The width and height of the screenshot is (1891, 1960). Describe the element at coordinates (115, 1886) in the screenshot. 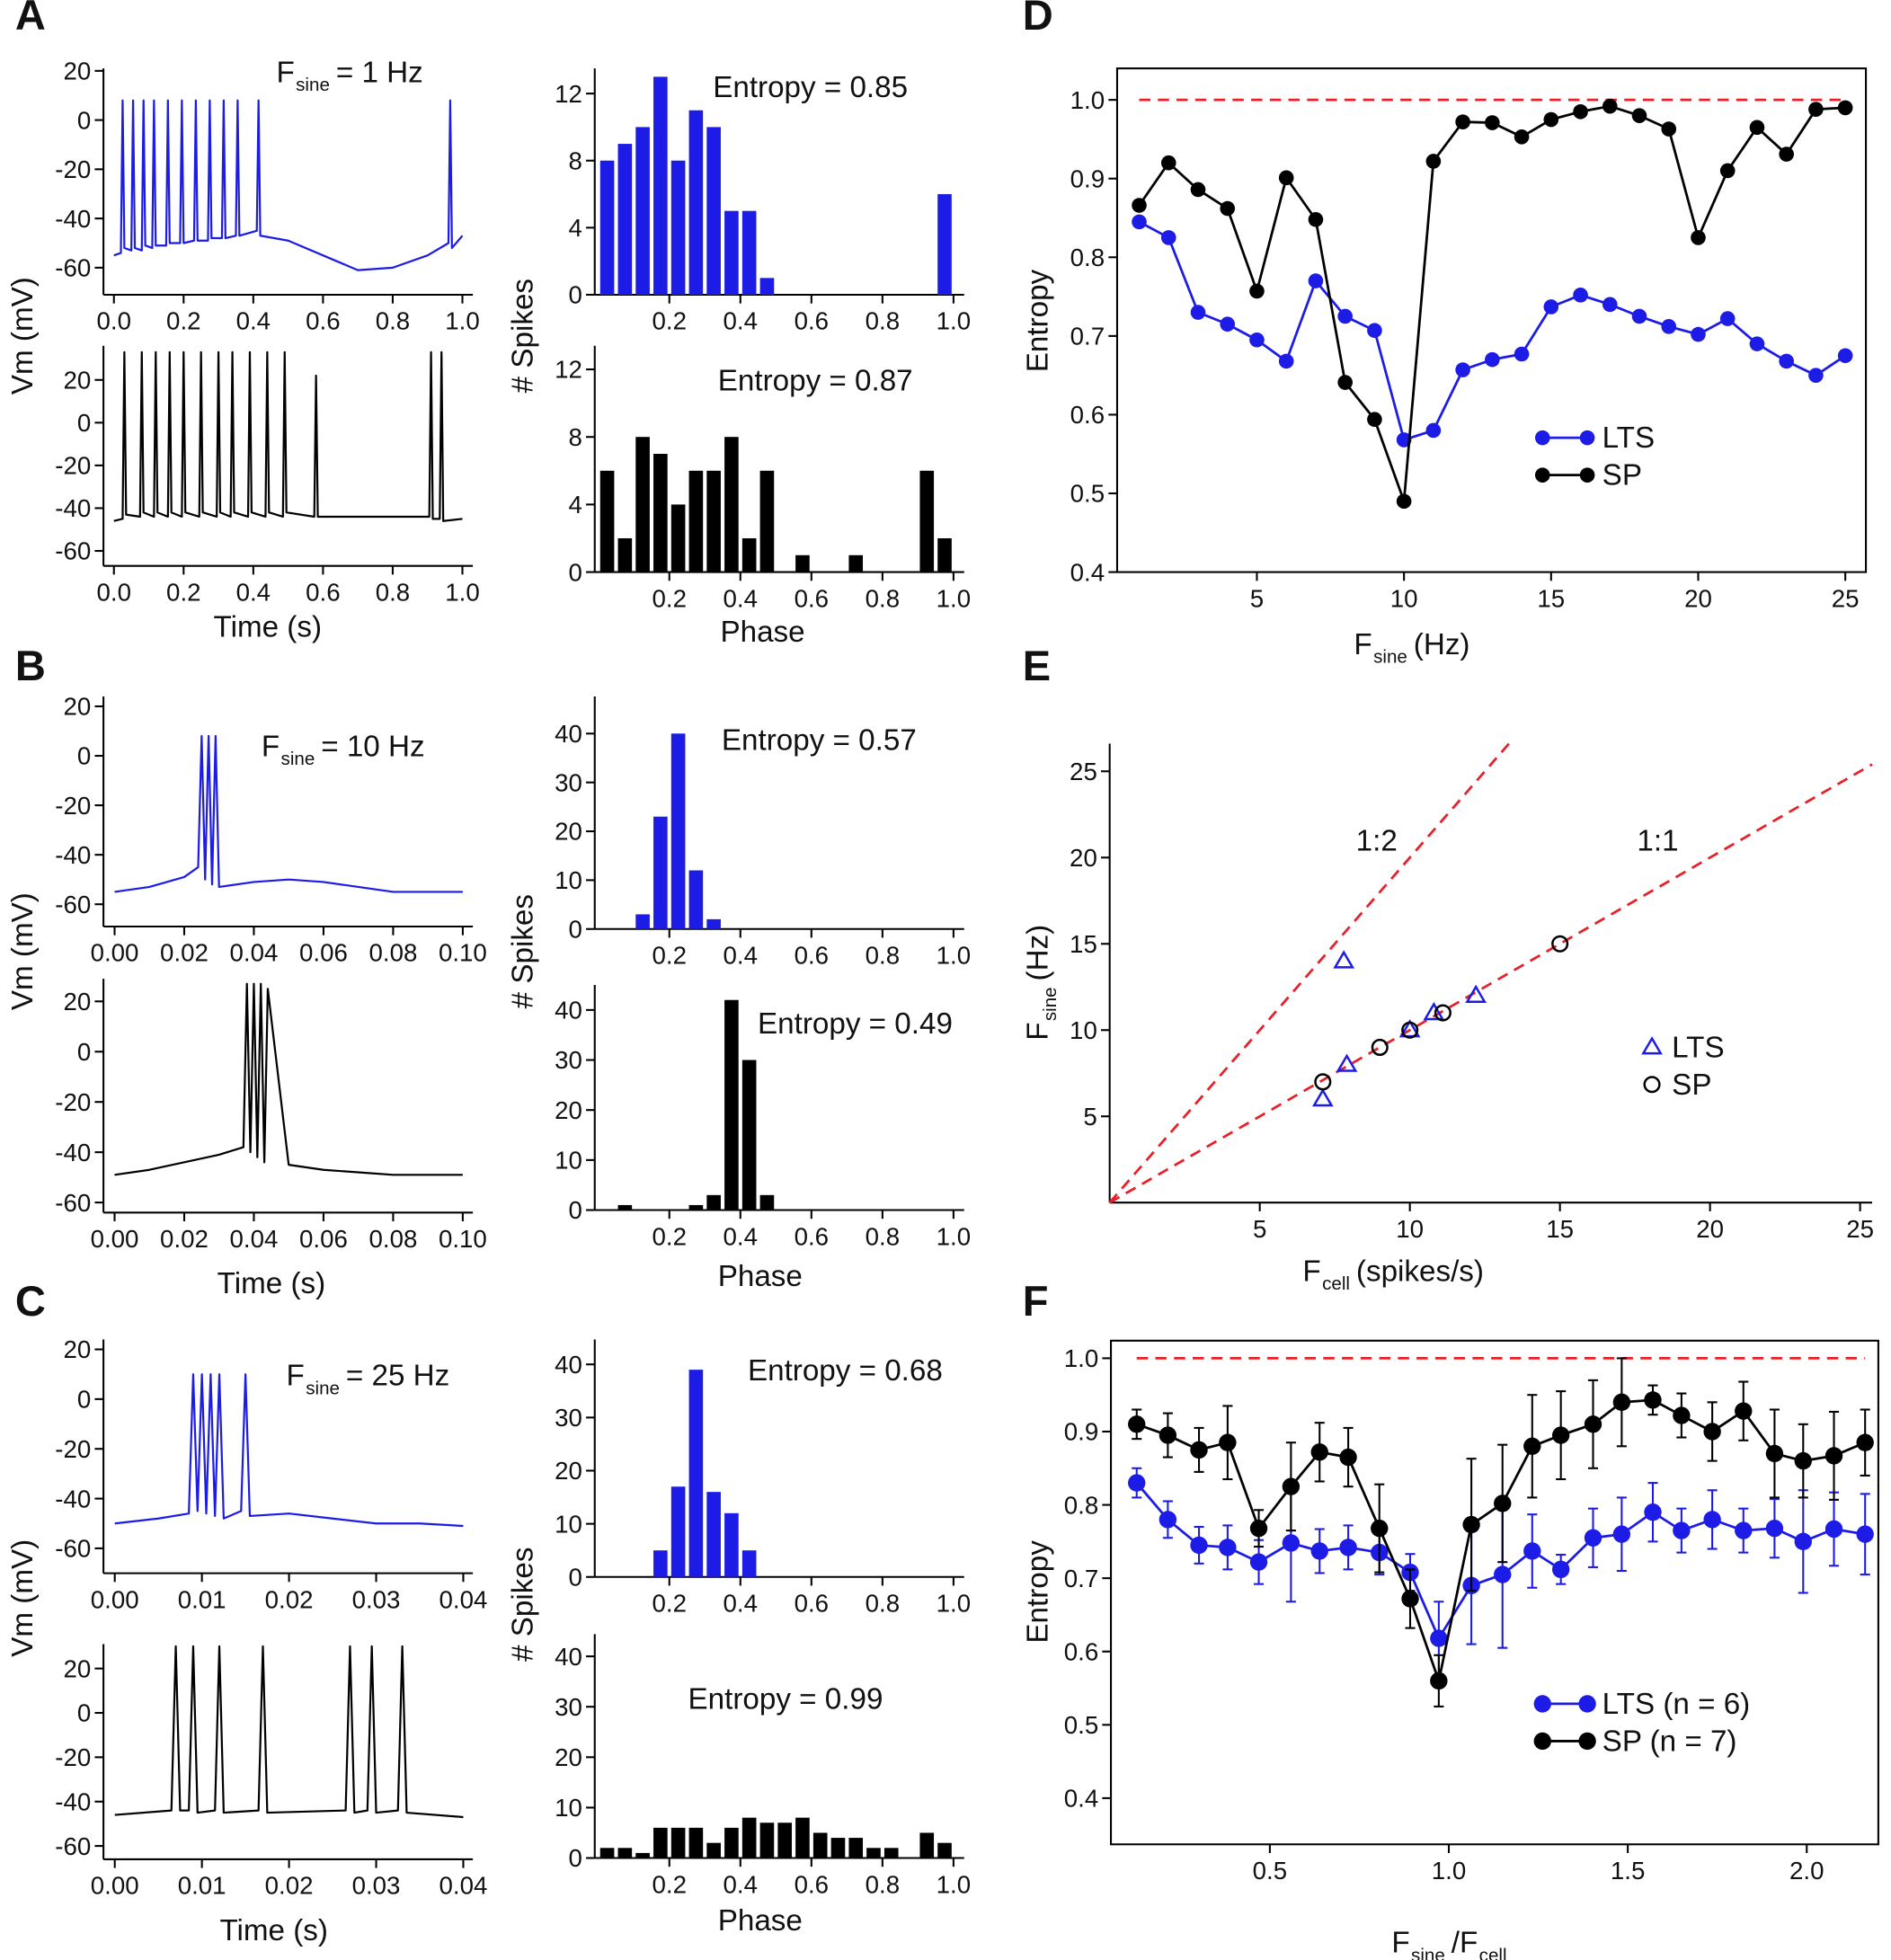

I see `x-tick-label: 0.00` at that location.